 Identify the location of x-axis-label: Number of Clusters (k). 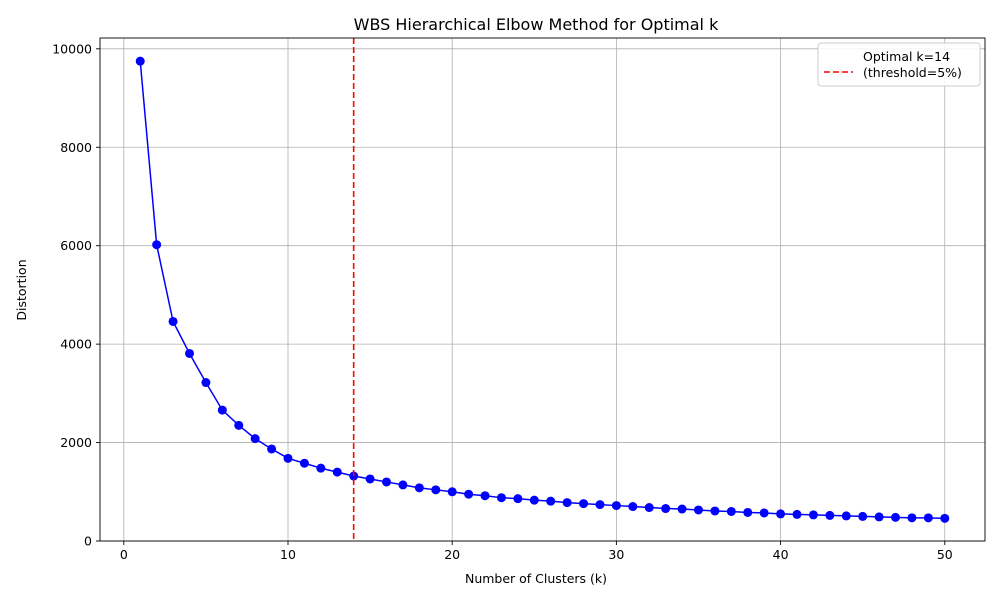
(536, 578).